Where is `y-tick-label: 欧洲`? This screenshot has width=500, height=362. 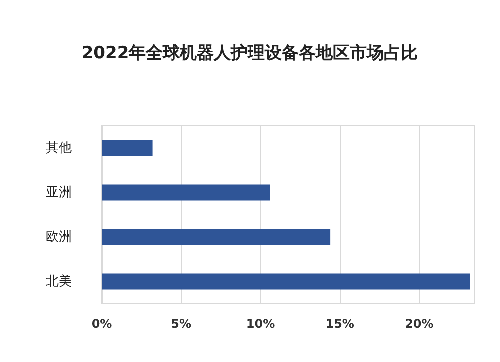 y-tick-label: 欧洲 is located at coordinates (59, 237).